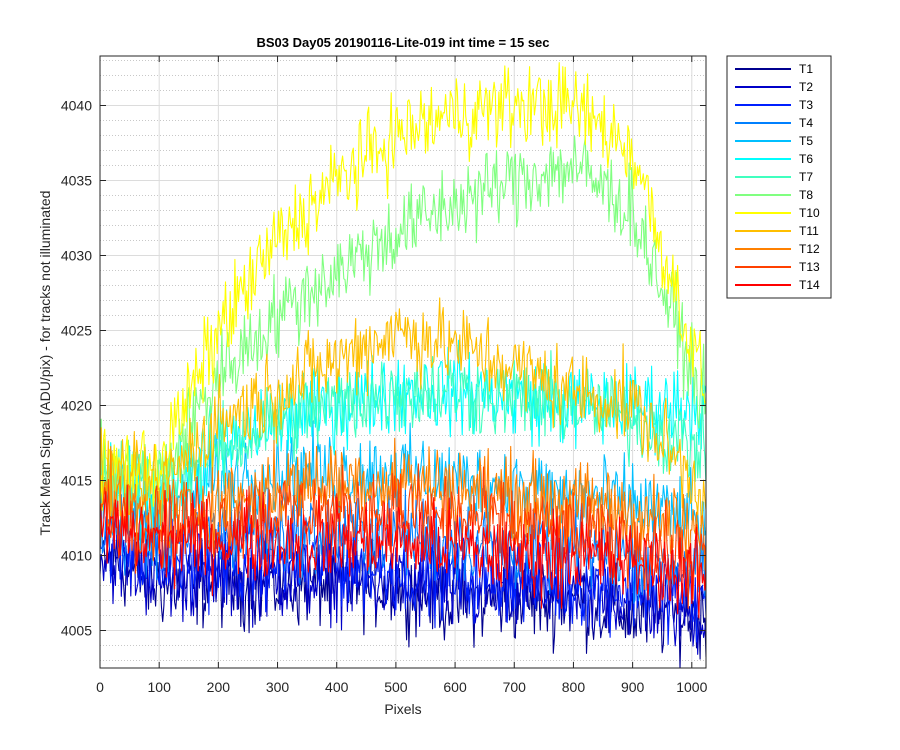 Image resolution: width=900 pixels, height=750 pixels. I want to click on x-tick-label: 400, so click(337, 687).